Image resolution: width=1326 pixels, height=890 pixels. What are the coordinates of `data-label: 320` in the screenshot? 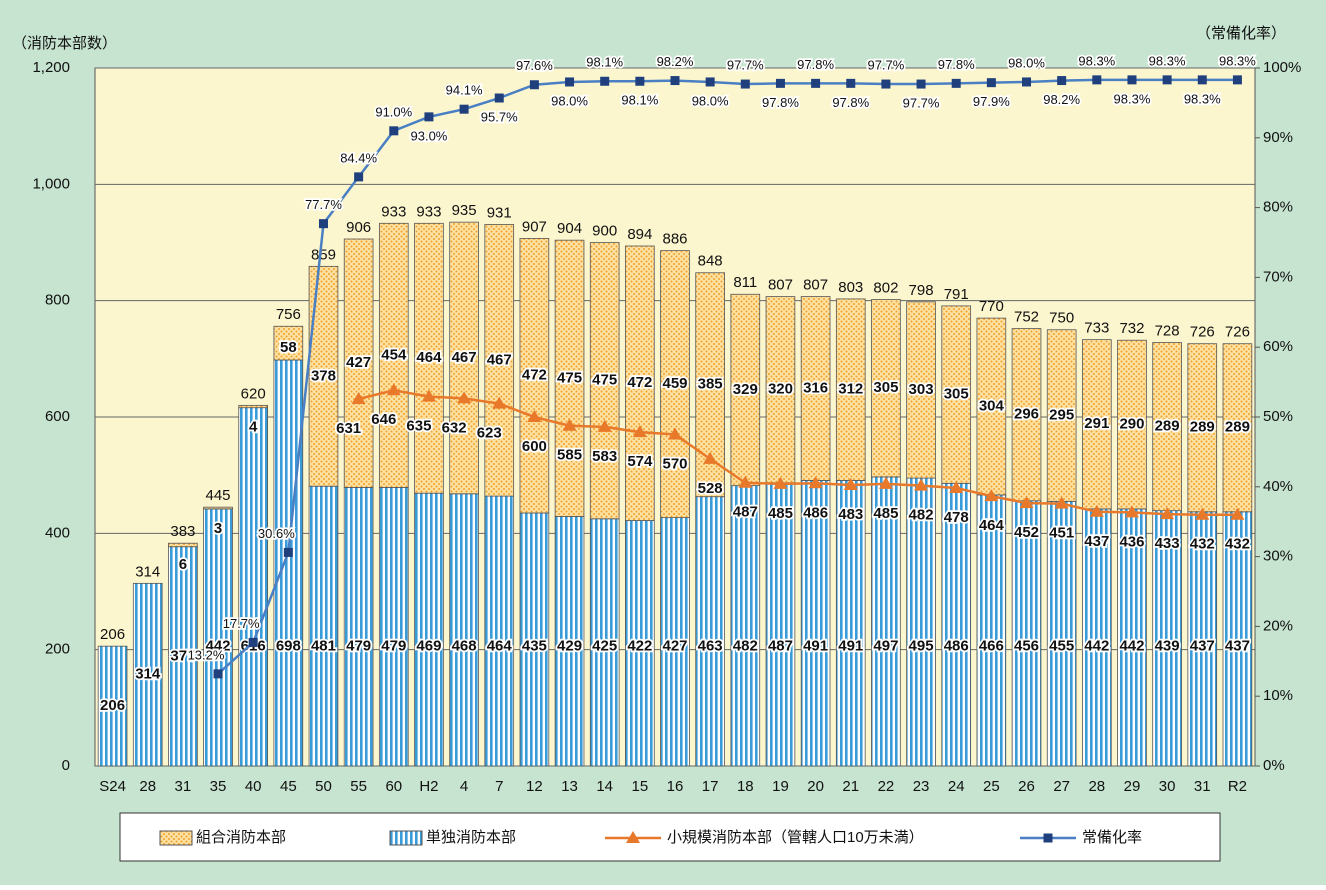 It's located at (780, 389).